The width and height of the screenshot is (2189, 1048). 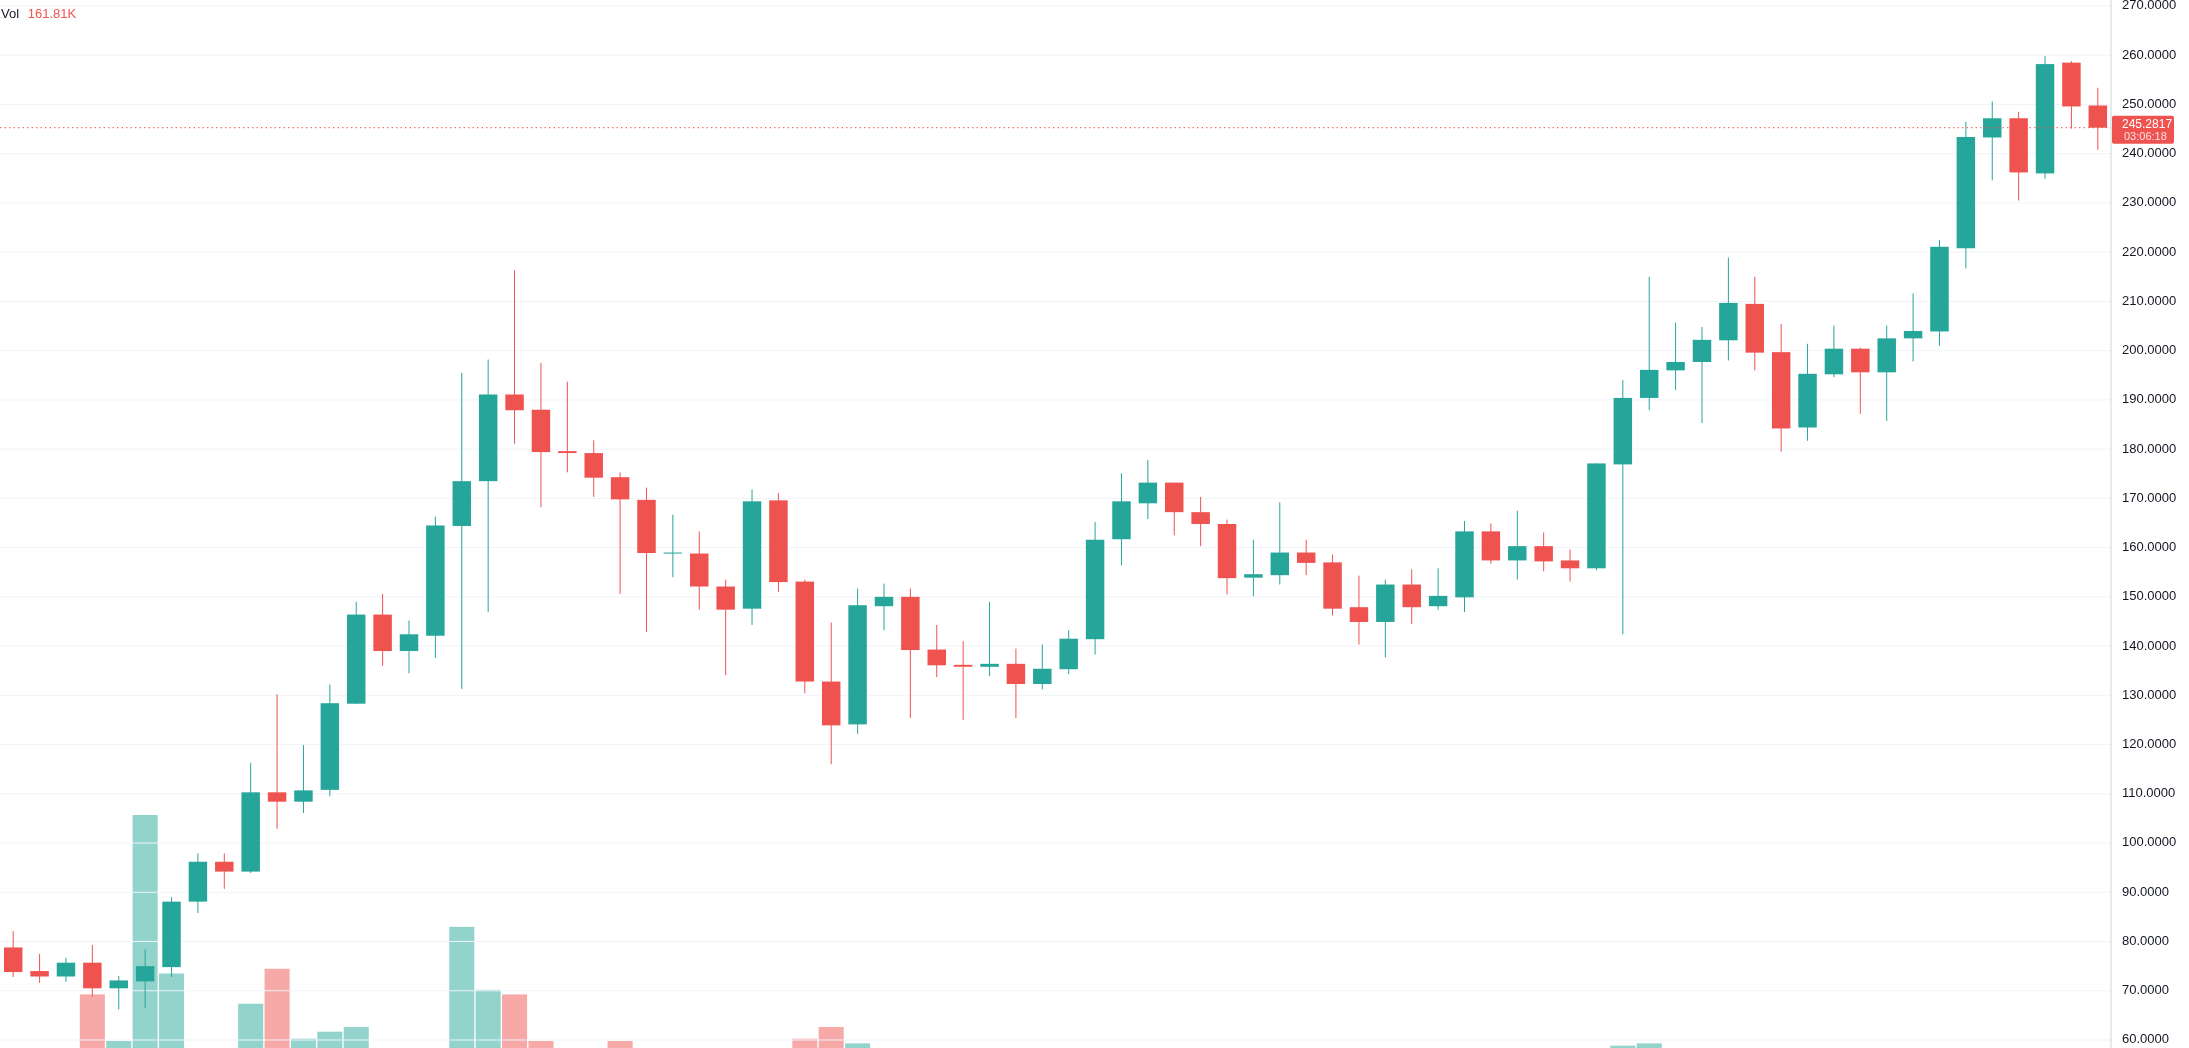 What do you see at coordinates (2149, 694) in the screenshot?
I see `y-tick-label: 130.0000` at bounding box center [2149, 694].